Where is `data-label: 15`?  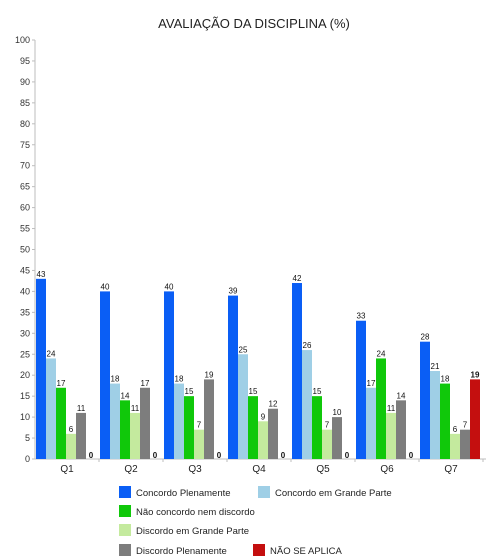
data-label: 15 is located at coordinates (317, 391).